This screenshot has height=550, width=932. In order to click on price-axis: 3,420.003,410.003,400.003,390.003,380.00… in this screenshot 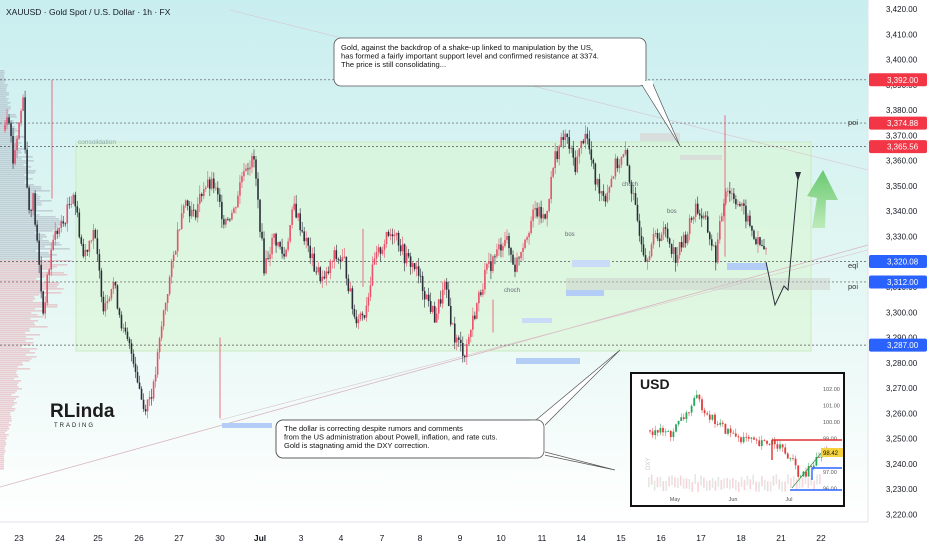, I will do `click(898, 262)`.